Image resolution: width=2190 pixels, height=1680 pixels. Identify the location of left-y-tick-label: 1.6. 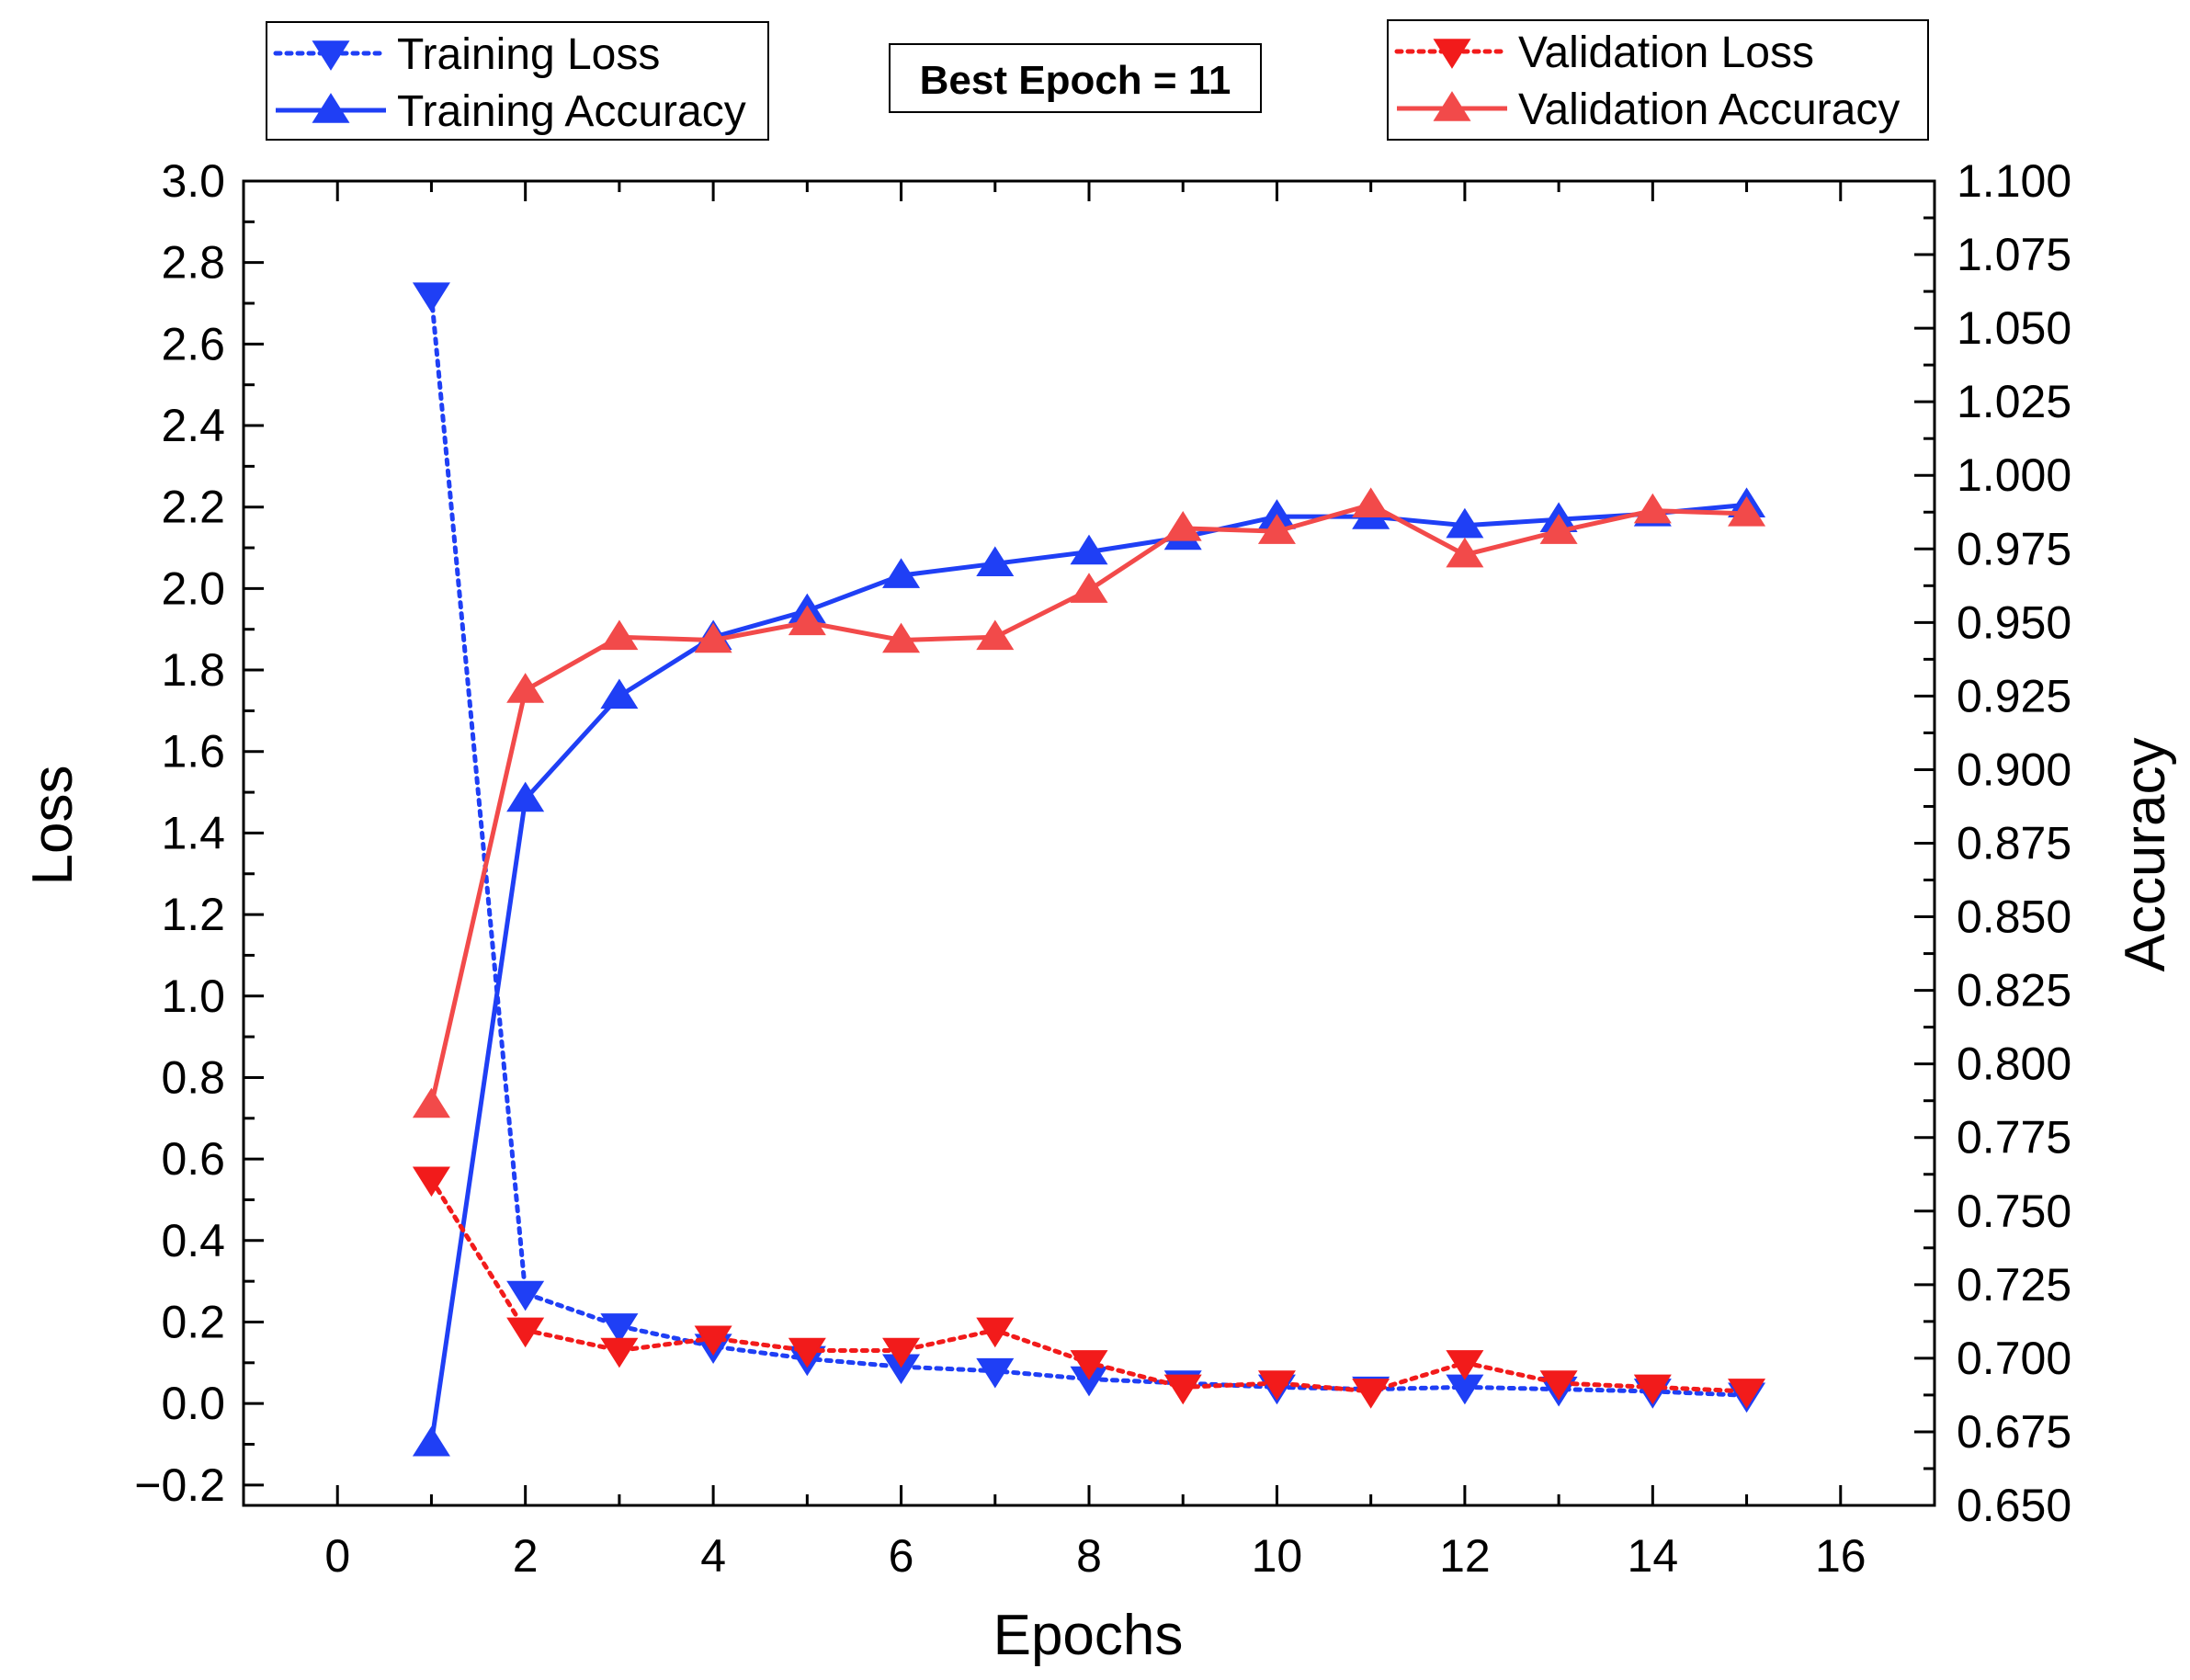
(193, 752).